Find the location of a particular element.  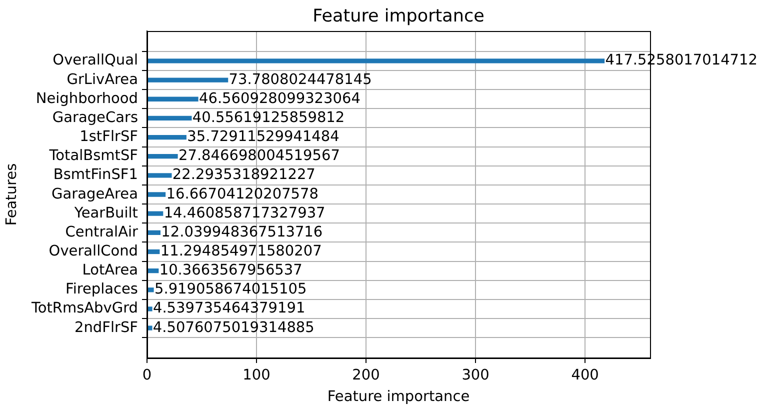

data-label: 73.7808024478145 is located at coordinates (300, 80).